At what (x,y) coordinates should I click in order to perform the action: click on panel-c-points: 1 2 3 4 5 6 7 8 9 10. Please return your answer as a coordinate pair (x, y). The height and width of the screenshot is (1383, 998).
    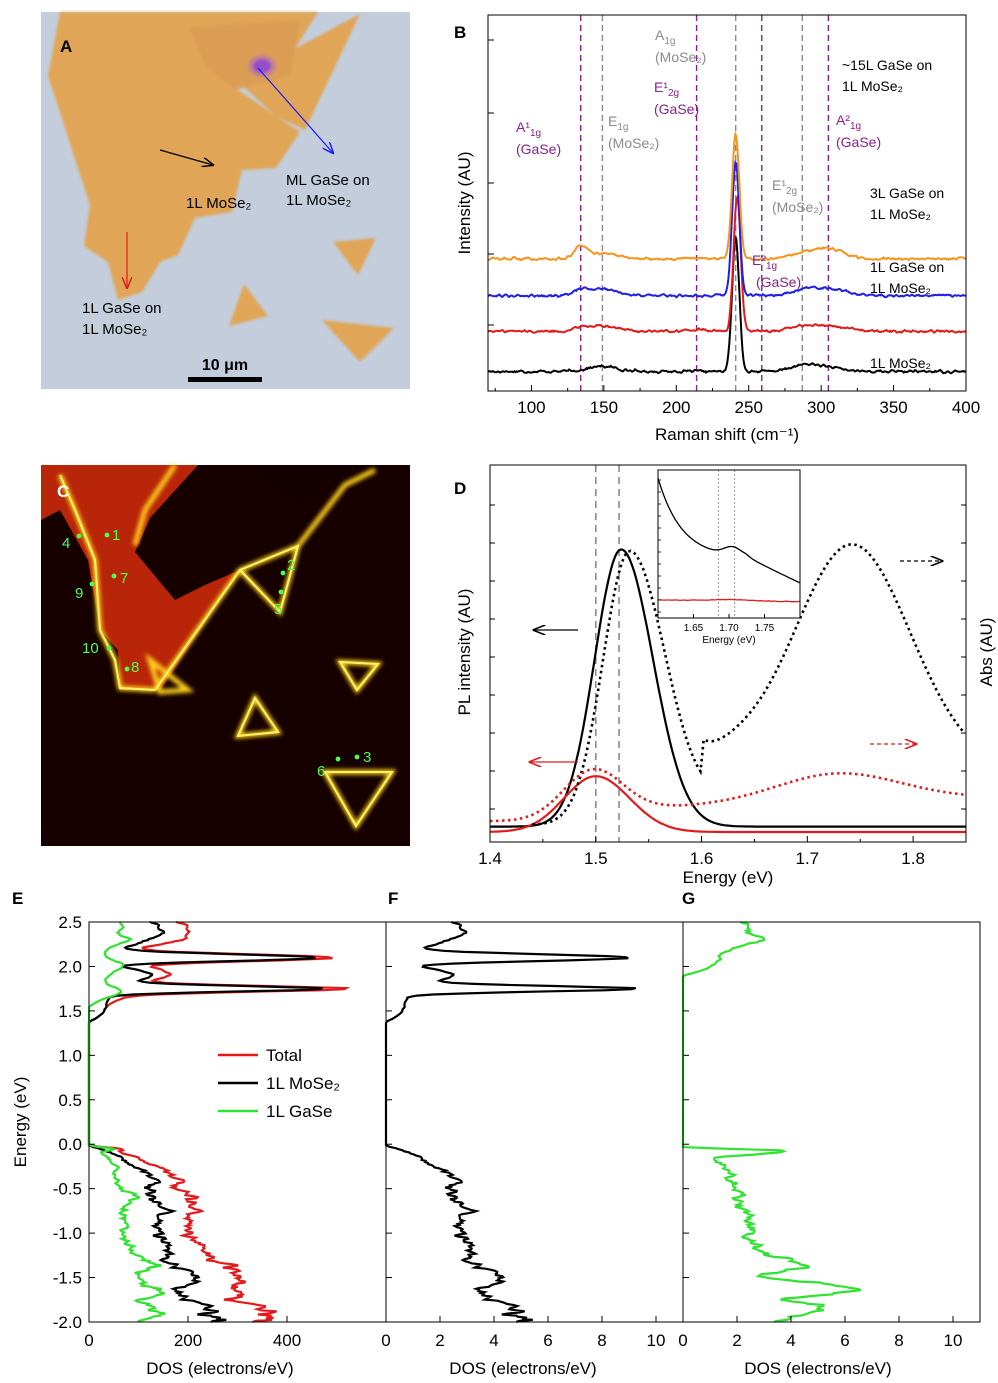
    Looking at the image, I should click on (216, 653).